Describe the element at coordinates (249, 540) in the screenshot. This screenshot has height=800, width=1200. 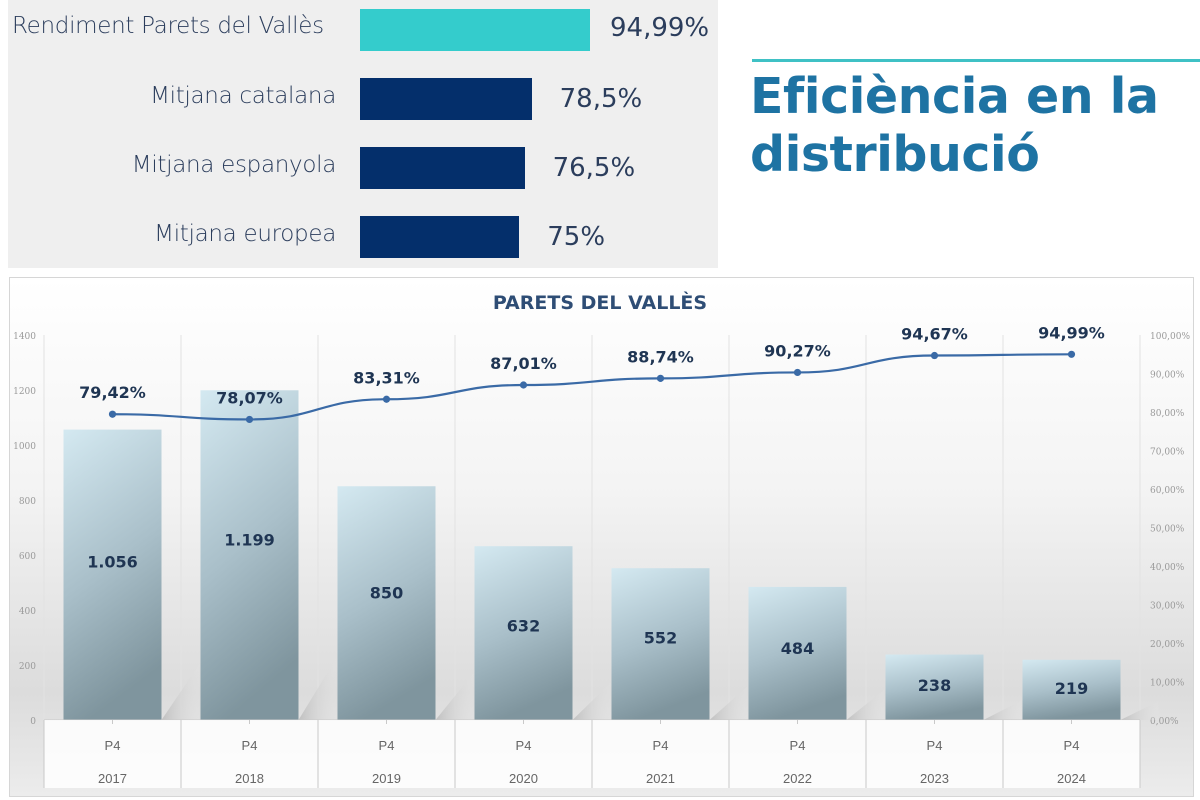
I see `bar-value-label: 1.199` at that location.